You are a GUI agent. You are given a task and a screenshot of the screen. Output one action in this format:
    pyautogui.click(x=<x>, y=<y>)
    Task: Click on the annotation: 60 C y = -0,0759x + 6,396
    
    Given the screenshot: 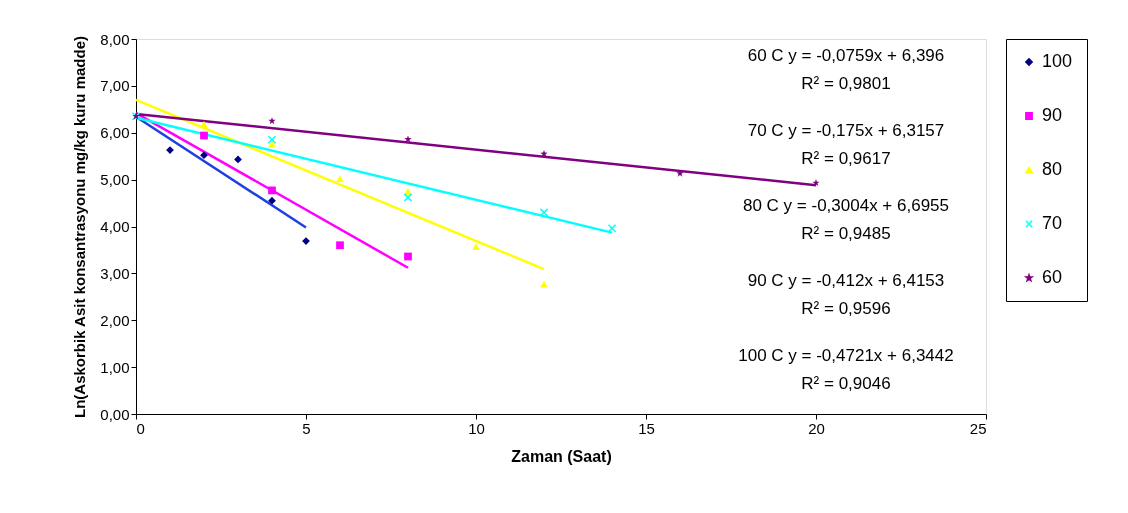 What is the action you would take?
    pyautogui.click(x=846, y=55)
    